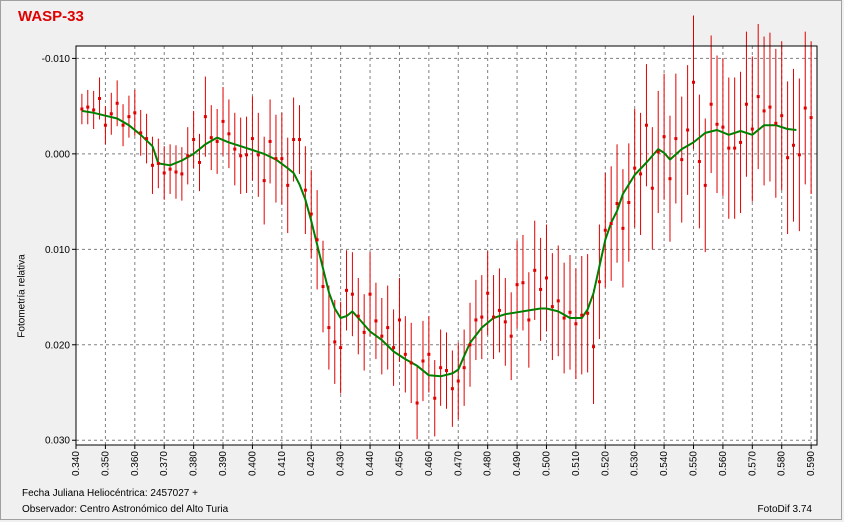 This screenshot has height=522, width=844. I want to click on x-tick-label: 0.390, so click(223, 463).